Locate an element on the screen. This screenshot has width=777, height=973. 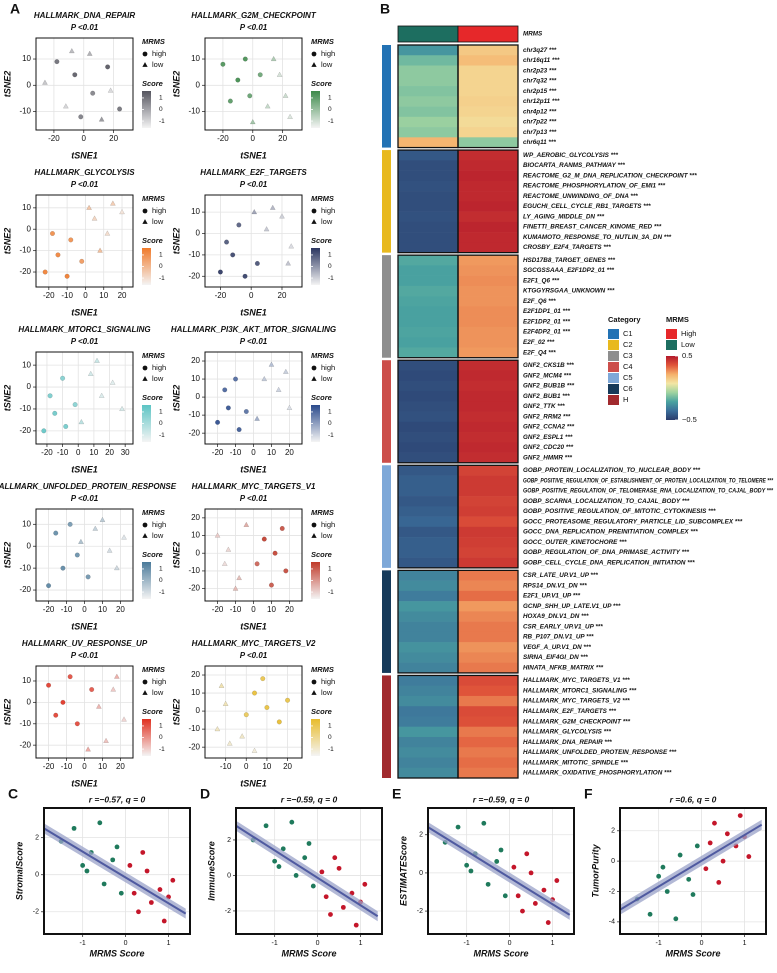
x-tick-label: 20 is located at coordinates (120, 766).